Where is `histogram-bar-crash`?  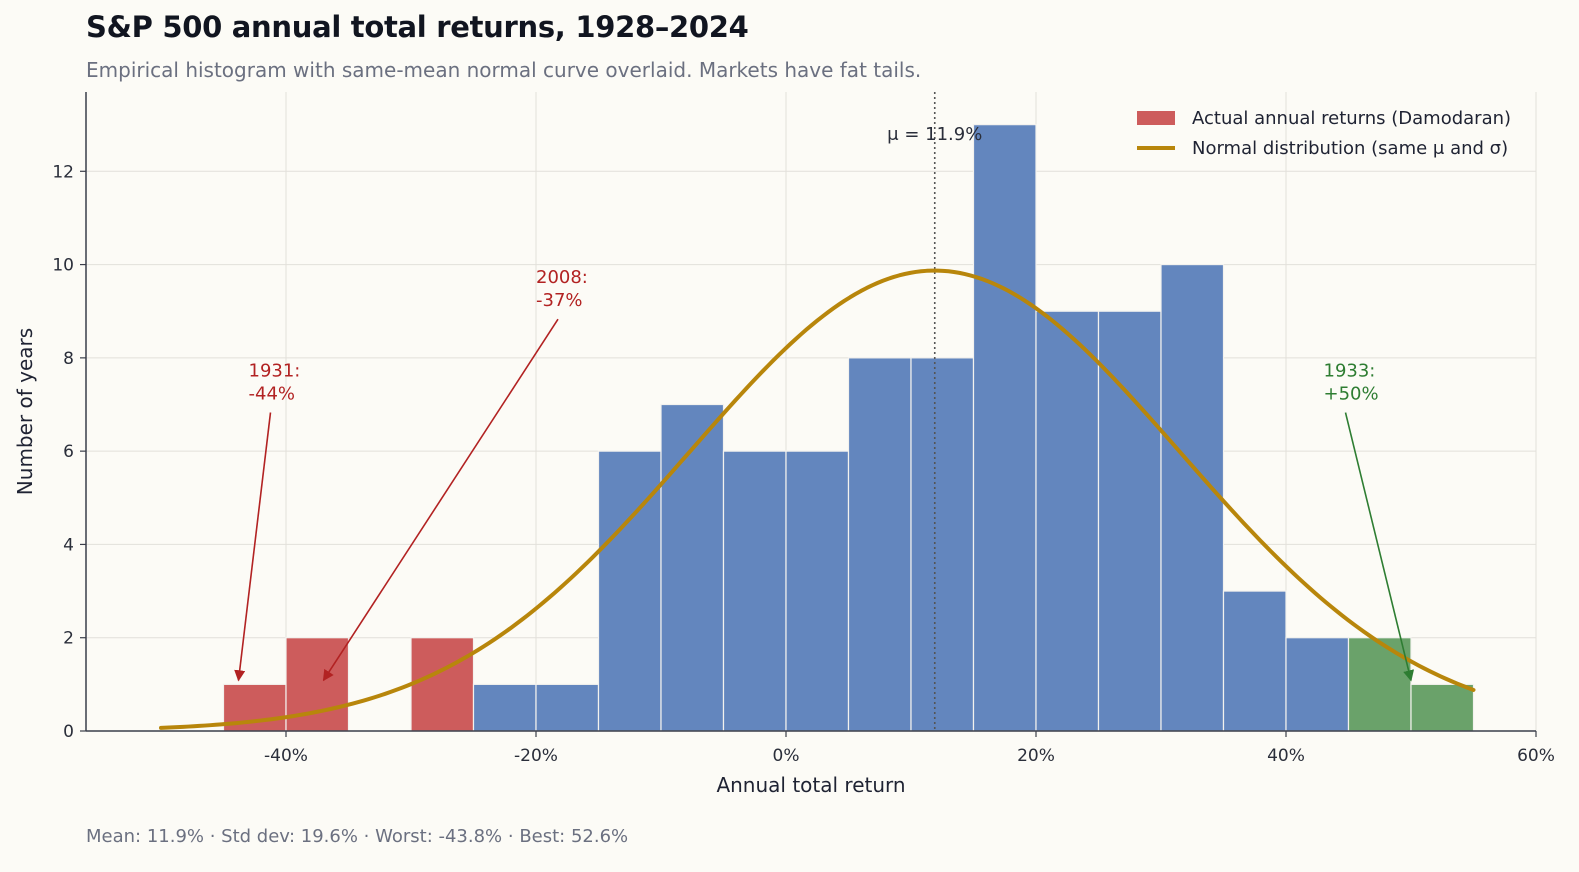
histogram-bar-crash is located at coordinates (442, 684).